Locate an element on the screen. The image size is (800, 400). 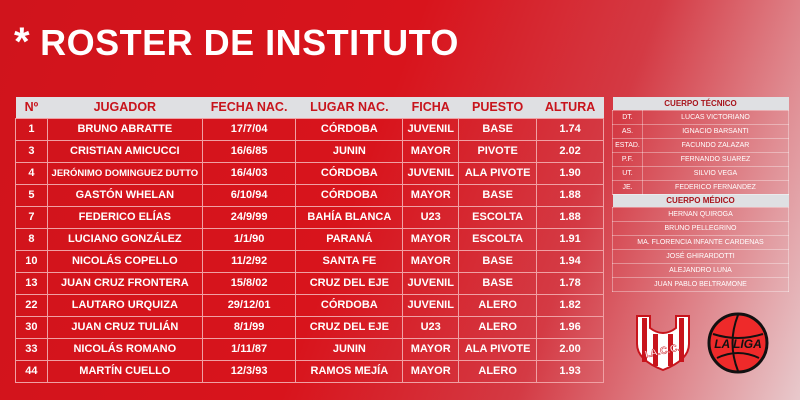
staff-row: MA. FLORENCIA INFANTE CARDENAS is located at coordinates (700, 242).